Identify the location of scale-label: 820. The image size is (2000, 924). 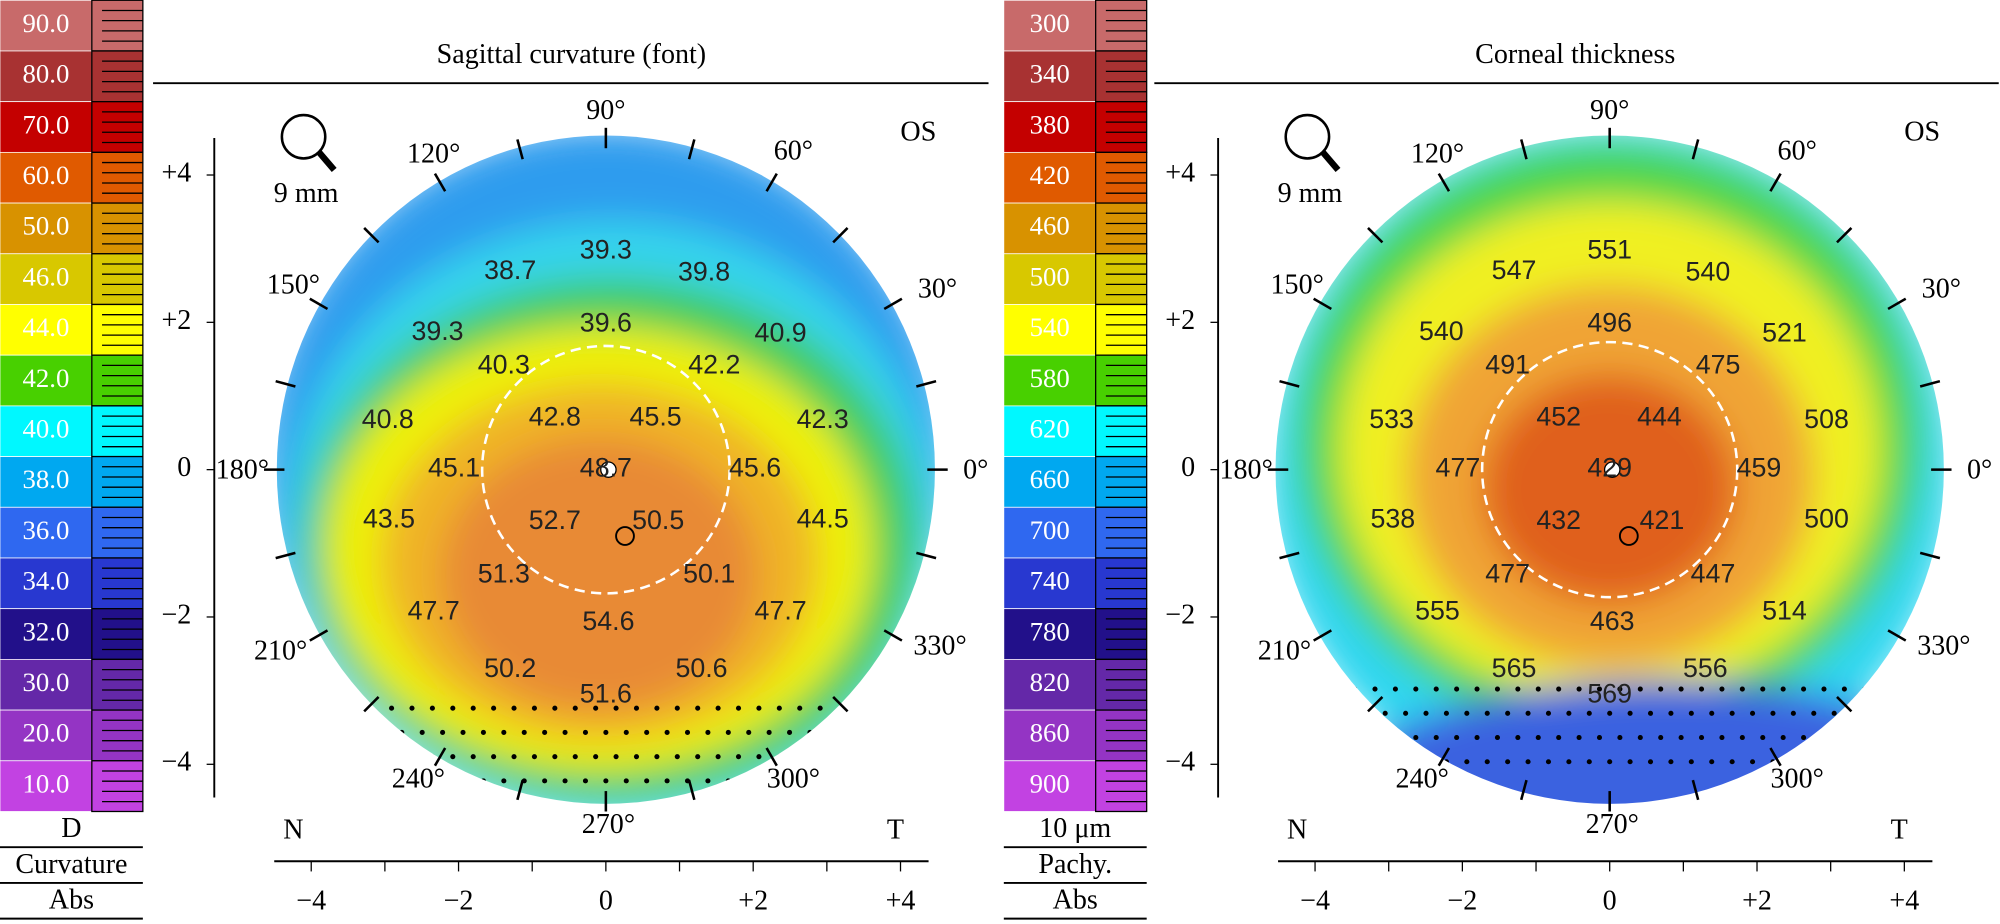
(1050, 682).